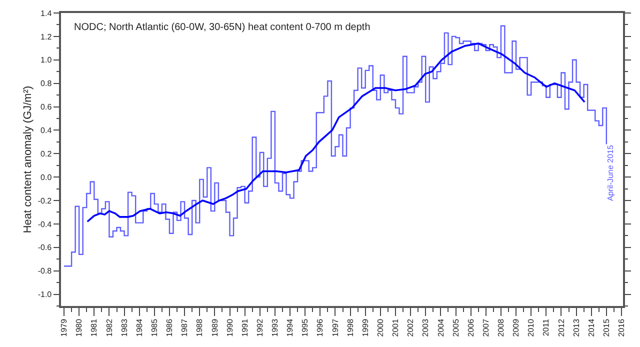  I want to click on y-tick-label: -0.4, so click(45, 224).